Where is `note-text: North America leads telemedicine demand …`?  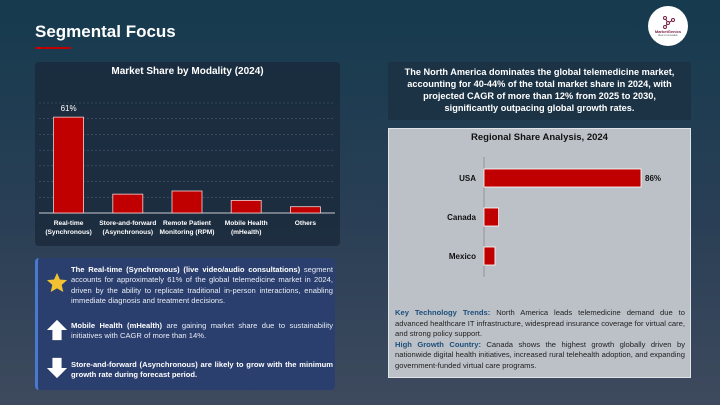 note-text: North America leads telemedicine demand … is located at coordinates (540, 323).